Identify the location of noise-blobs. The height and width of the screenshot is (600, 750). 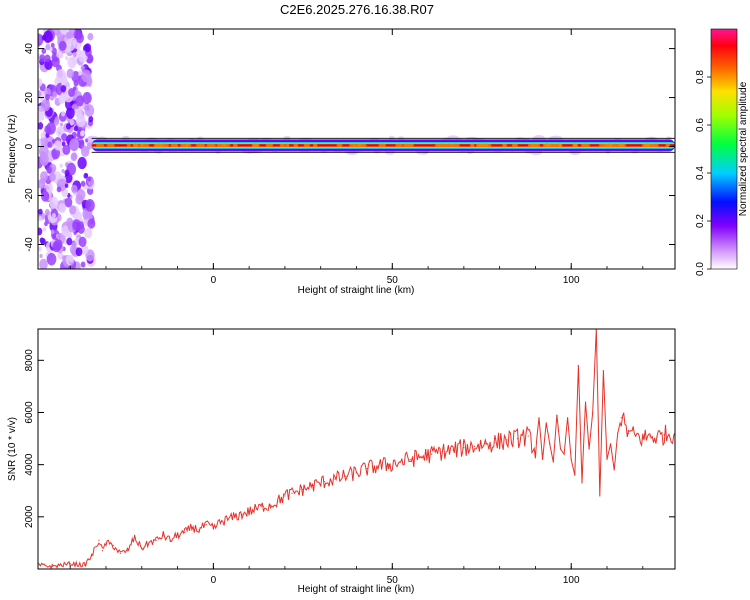
(67, 149).